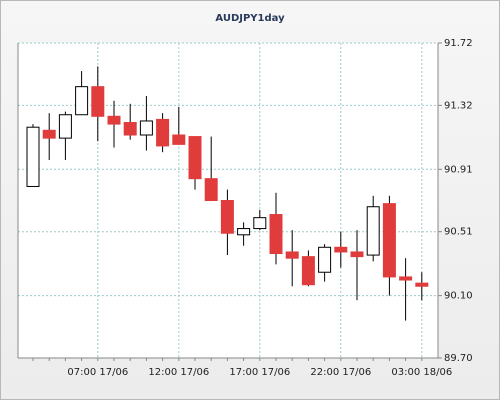 The image size is (500, 404). Describe the element at coordinates (458, 43) in the screenshot. I see `y-tick-label: 91.72` at that location.